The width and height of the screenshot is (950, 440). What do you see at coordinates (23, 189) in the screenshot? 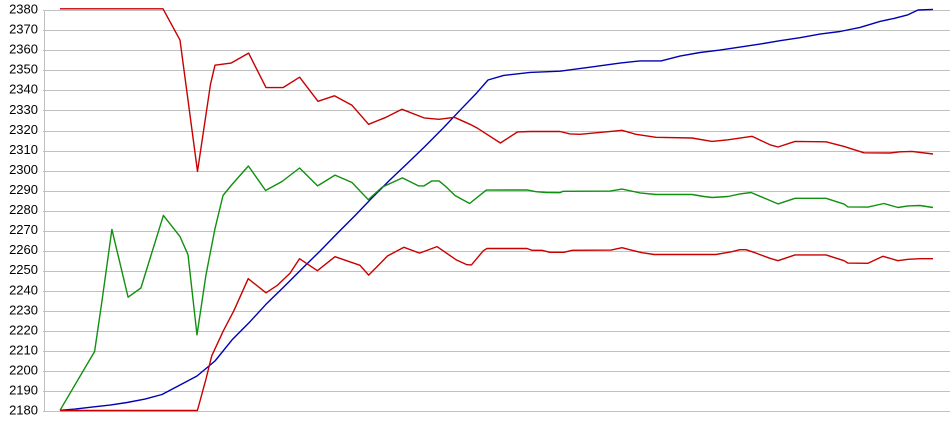
I see `svg-text: 2290` at bounding box center [23, 189].